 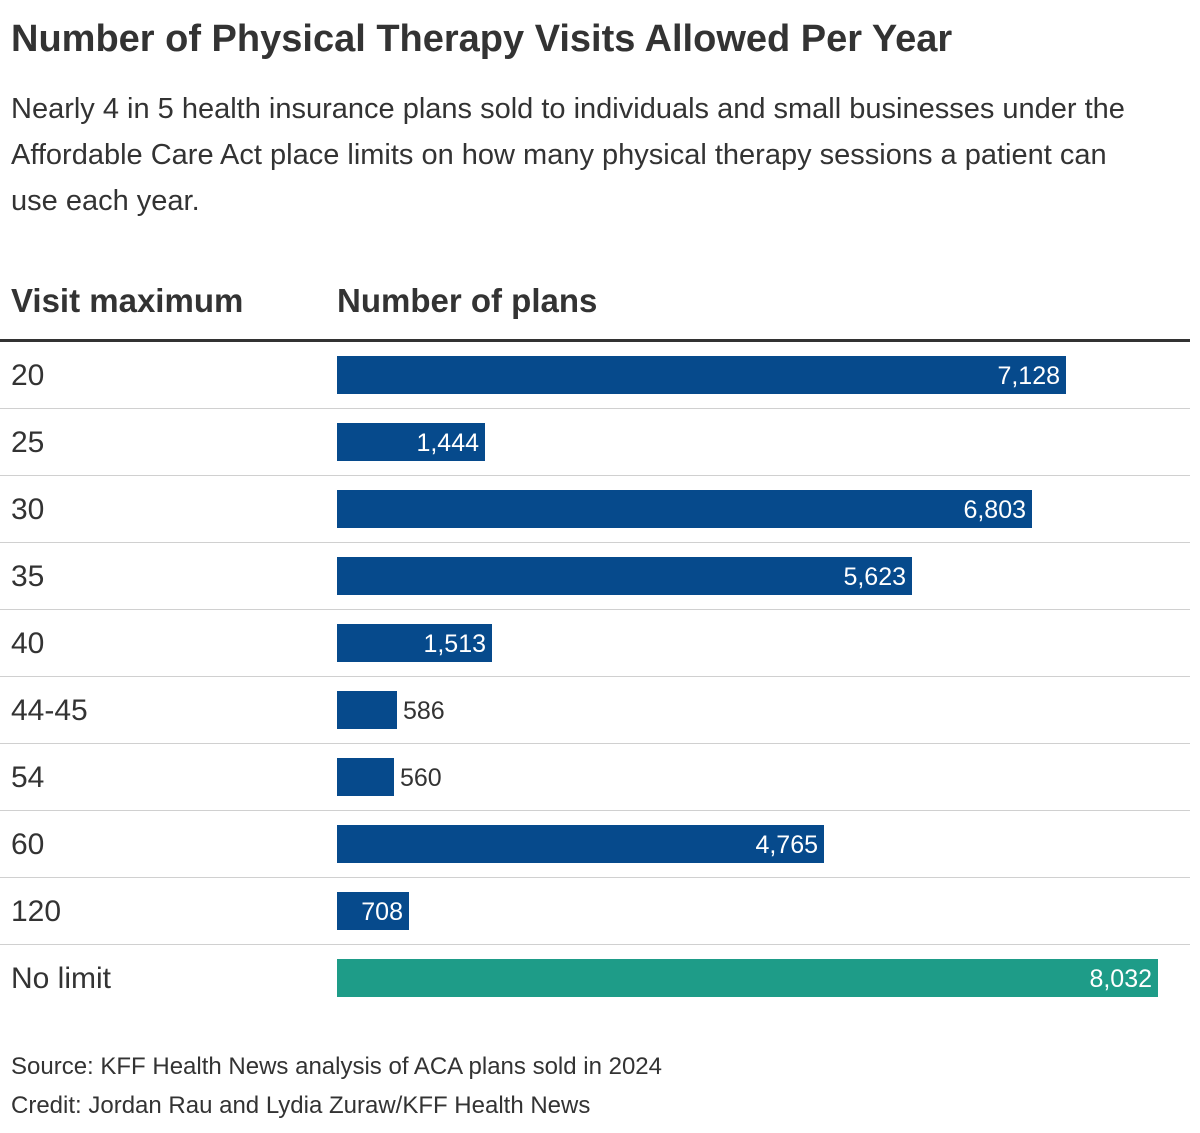 I want to click on bar-value-label: 708, so click(x=382, y=912).